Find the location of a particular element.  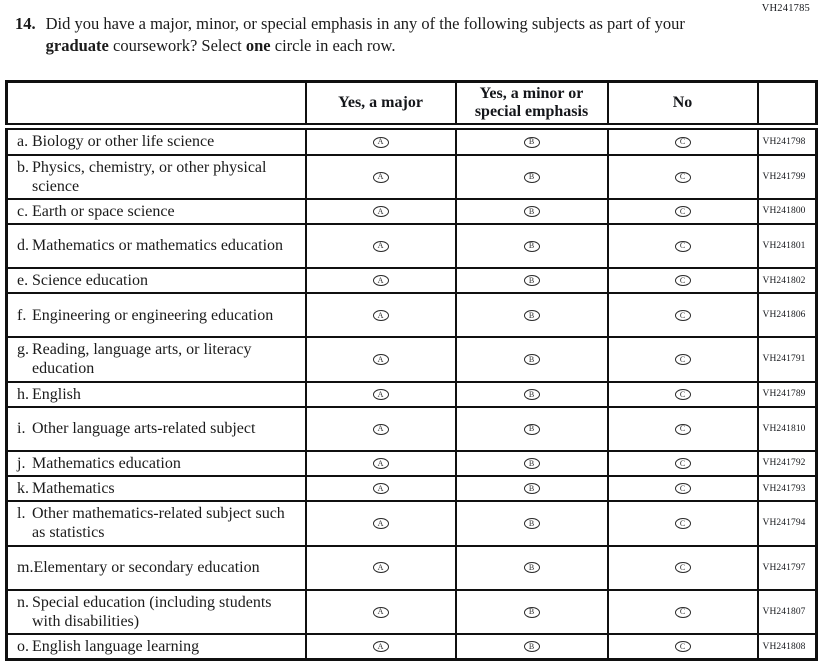

row-letter: n. is located at coordinates (23, 602).